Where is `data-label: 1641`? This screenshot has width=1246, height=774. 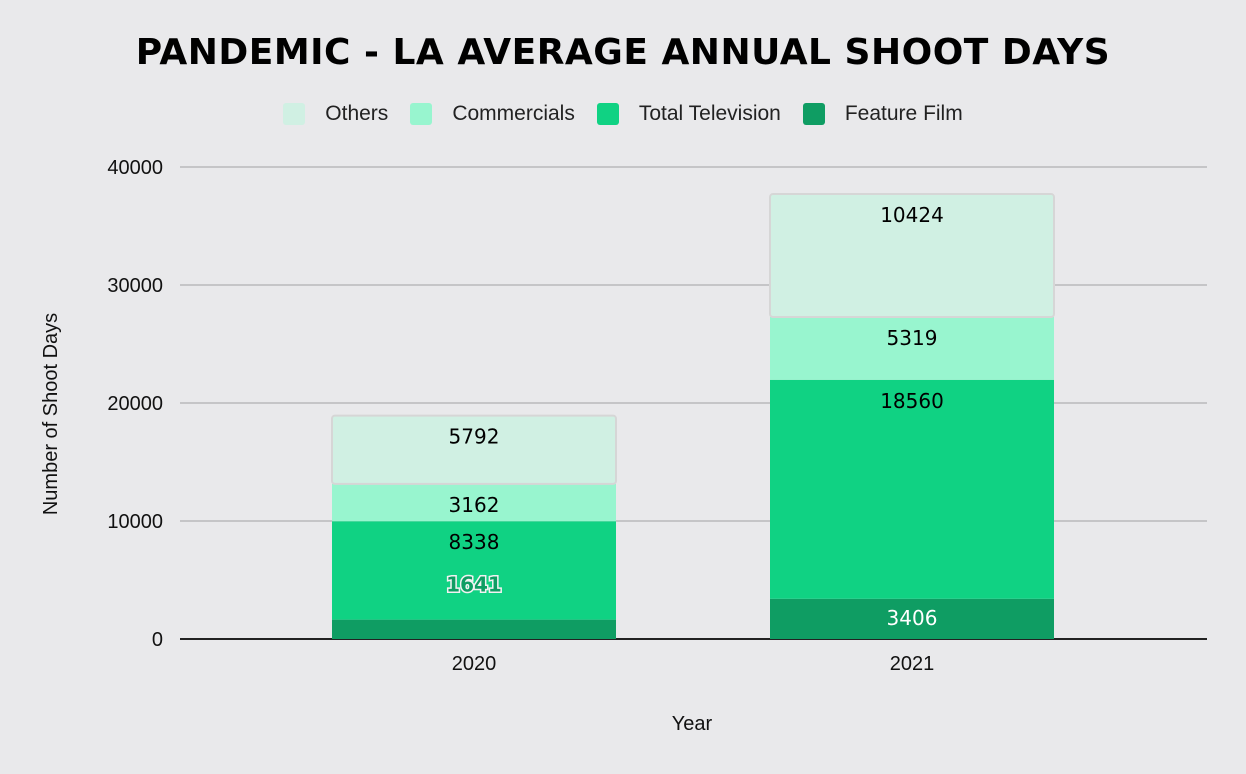
data-label: 1641 is located at coordinates (474, 585).